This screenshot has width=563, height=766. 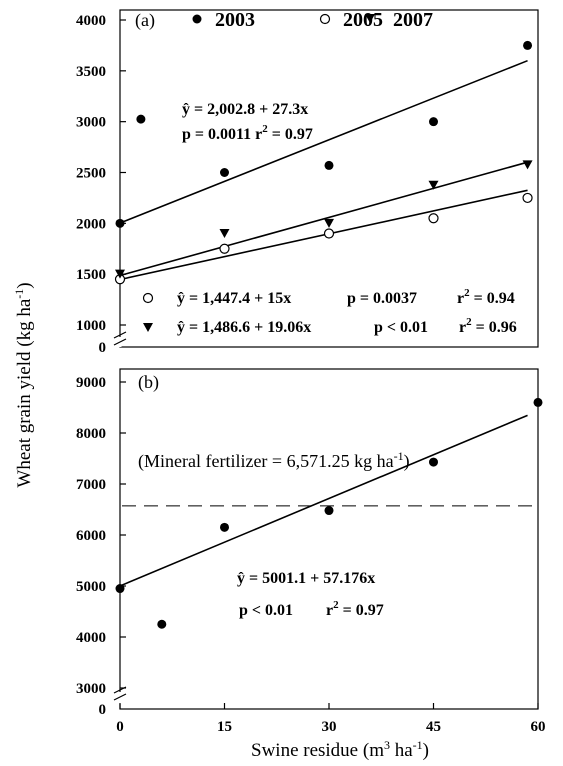 I want to click on equation-marker-2005, so click(x=148, y=298).